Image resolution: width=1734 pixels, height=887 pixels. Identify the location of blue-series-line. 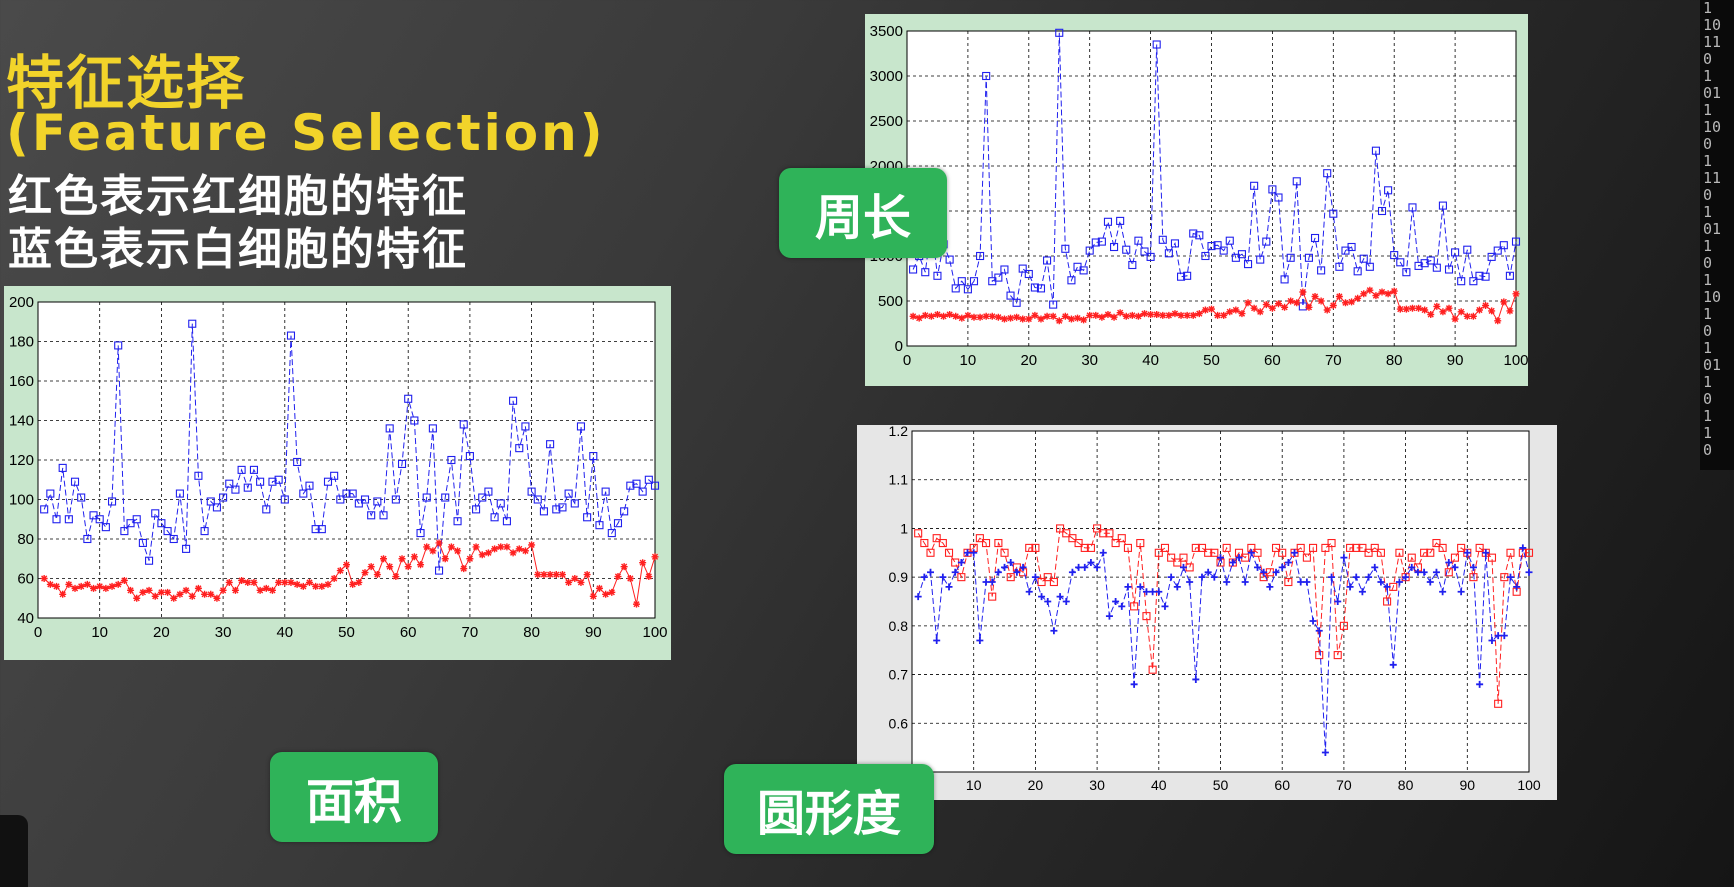
(1223, 650).